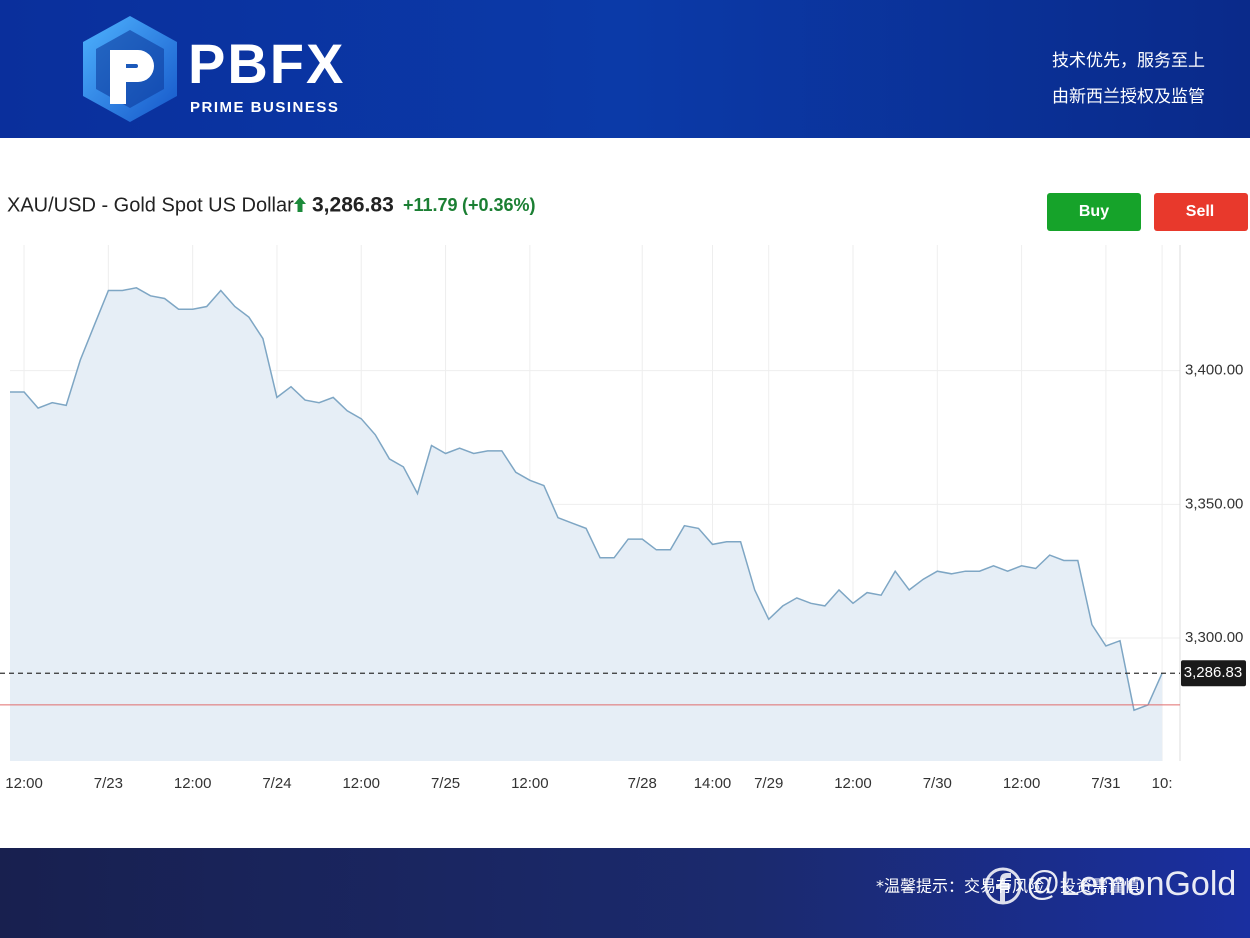 The width and height of the screenshot is (1250, 938). What do you see at coordinates (430, 205) in the screenshot?
I see `price-change: +11.79` at bounding box center [430, 205].